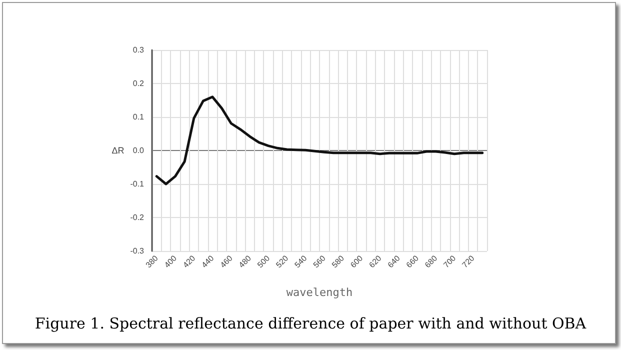 Image resolution: width=621 pixels, height=350 pixels. Describe the element at coordinates (264, 261) in the screenshot. I see `x-tick-label: 500` at that location.